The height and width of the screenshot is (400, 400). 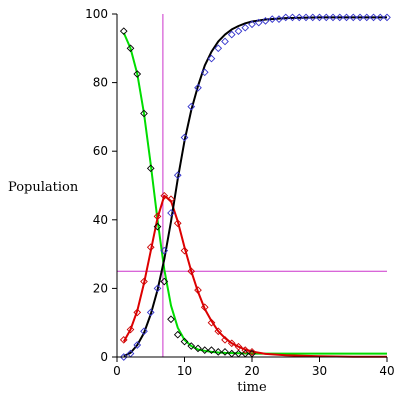 What do you see at coordinates (251, 371) in the screenshot?
I see `x-tick-label: 20` at bounding box center [251, 371].